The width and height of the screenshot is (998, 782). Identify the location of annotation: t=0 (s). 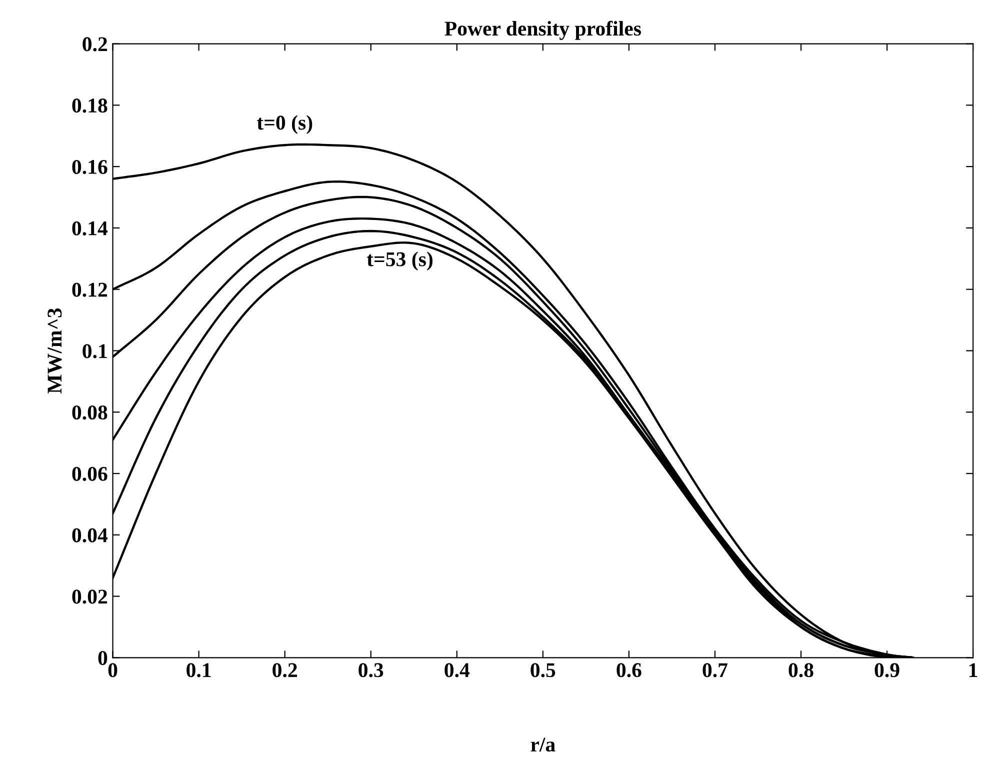
(284, 124).